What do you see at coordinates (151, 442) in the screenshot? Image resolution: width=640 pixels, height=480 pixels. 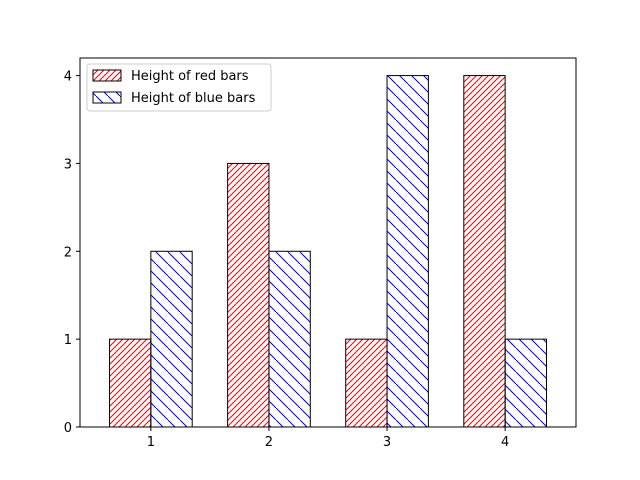 I see `x-tick-label: 1` at bounding box center [151, 442].